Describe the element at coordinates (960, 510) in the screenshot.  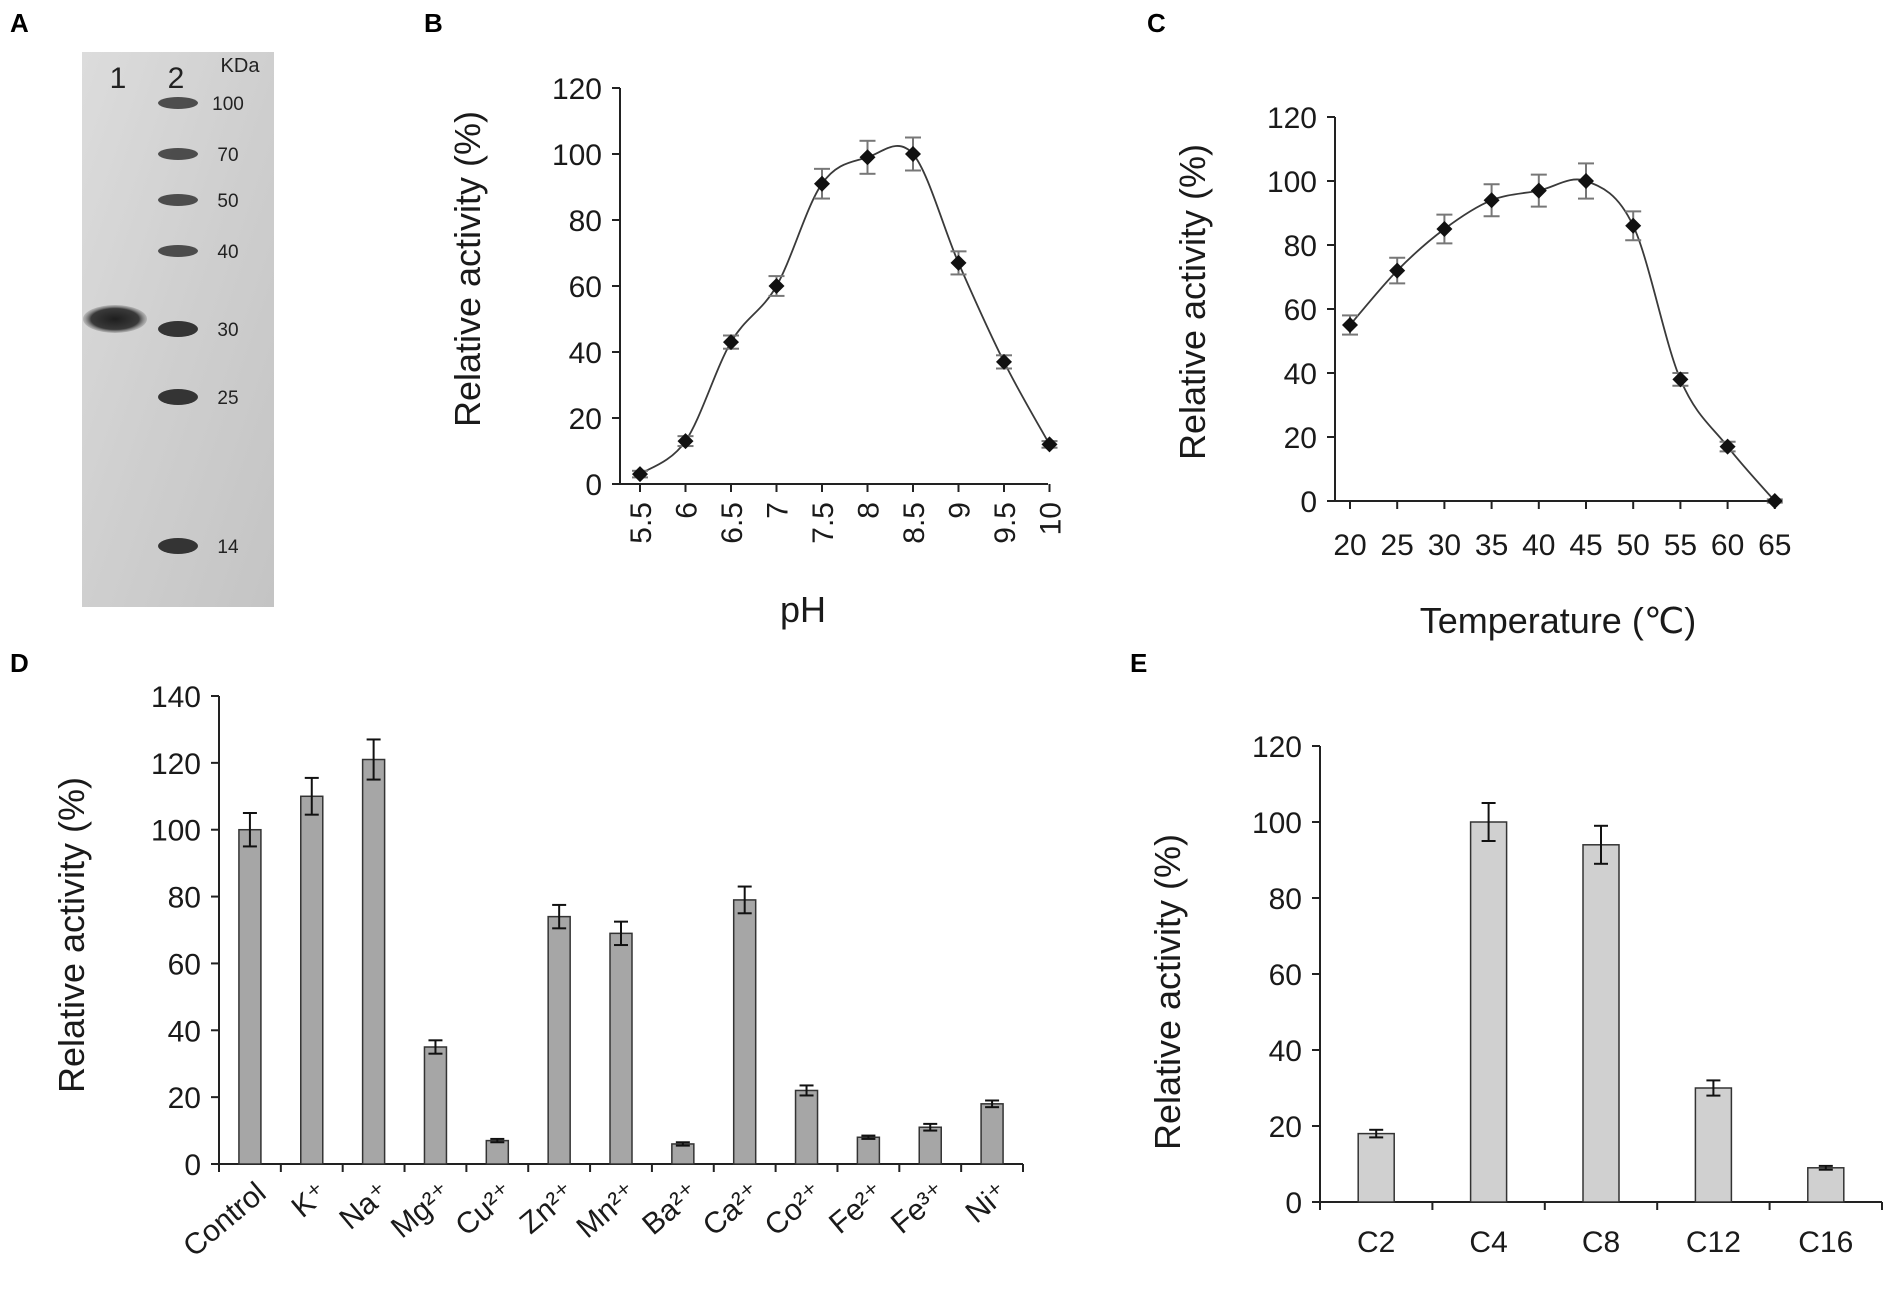
I see `x-tick-label: 9` at that location.